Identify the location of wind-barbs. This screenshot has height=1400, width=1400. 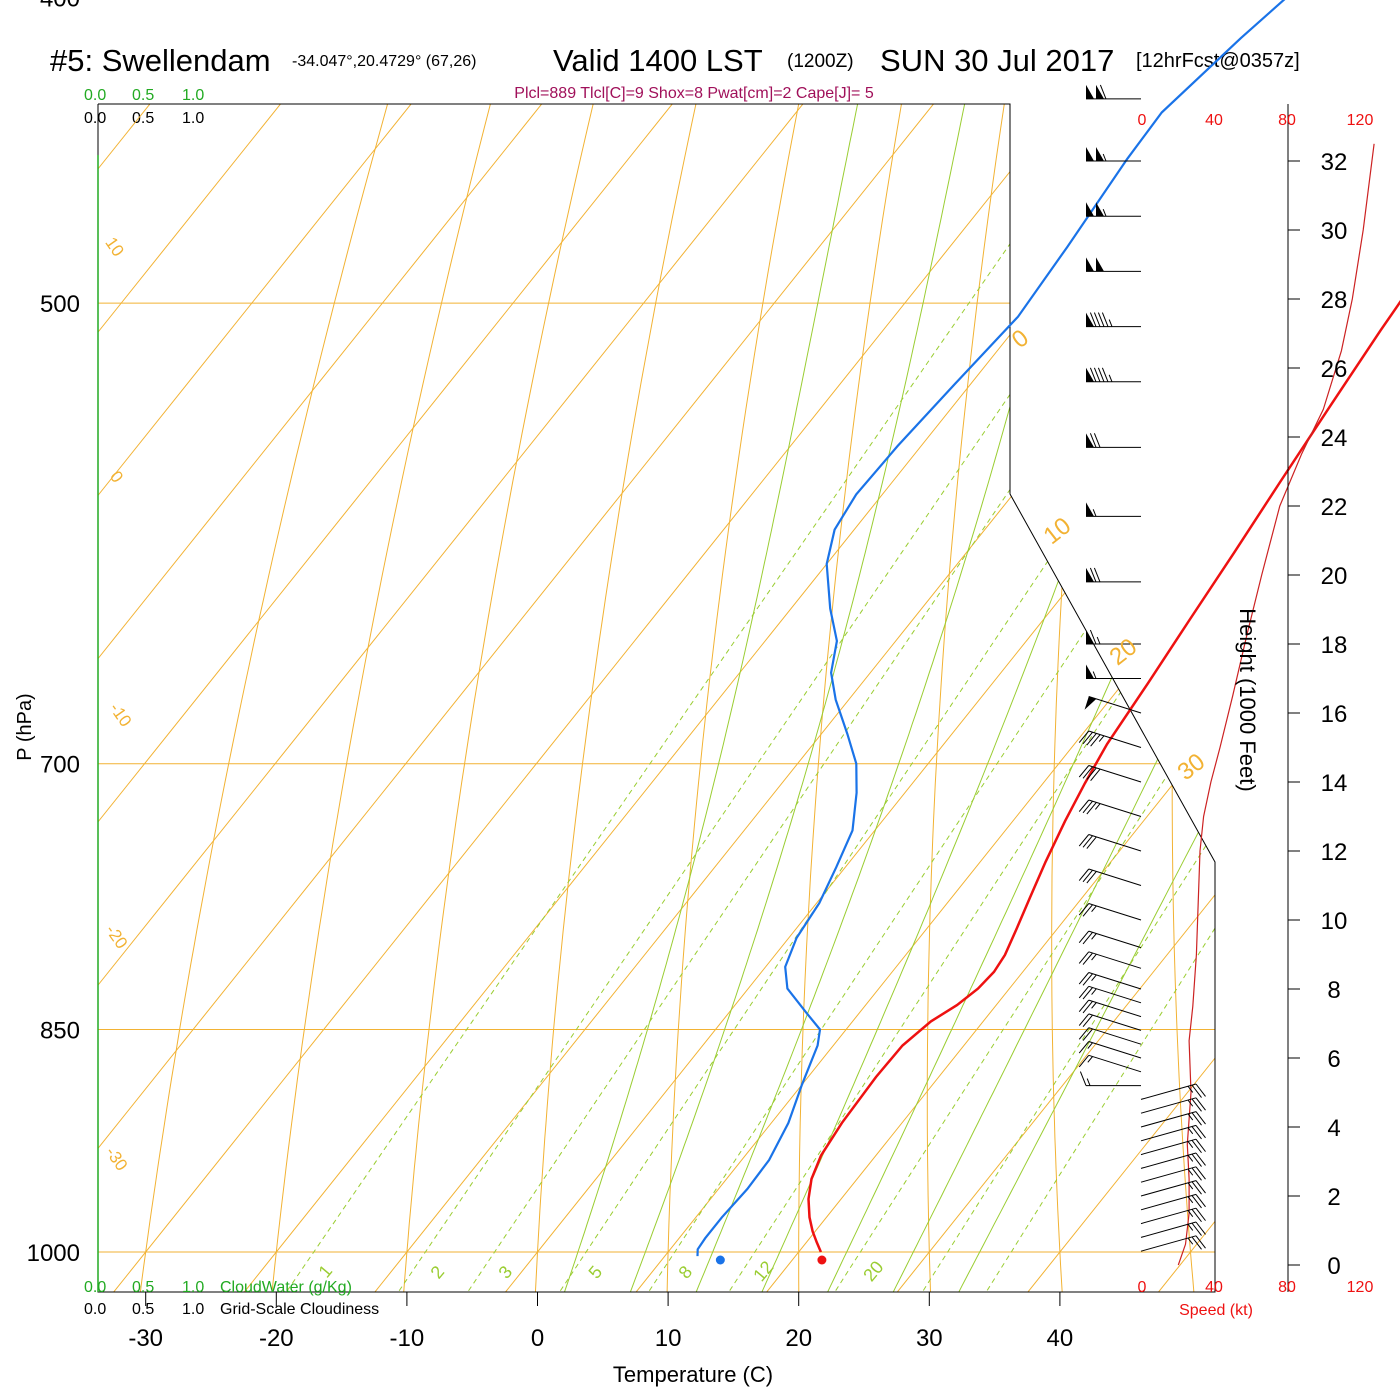
(1142, 668).